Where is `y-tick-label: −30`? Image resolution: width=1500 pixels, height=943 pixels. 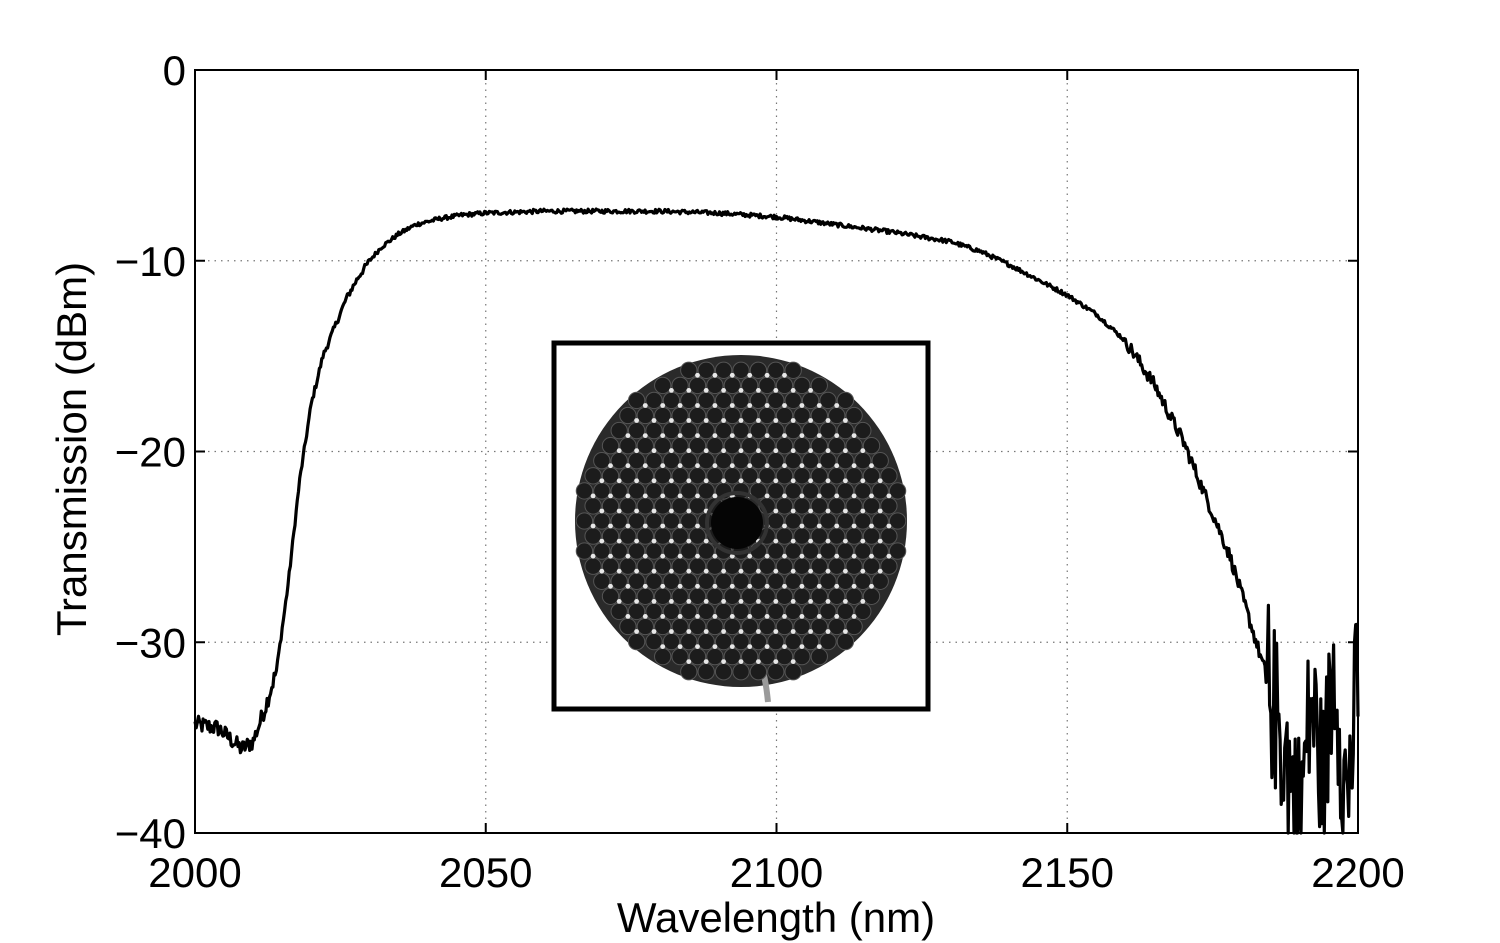
y-tick-label: −30 is located at coordinates (150, 642).